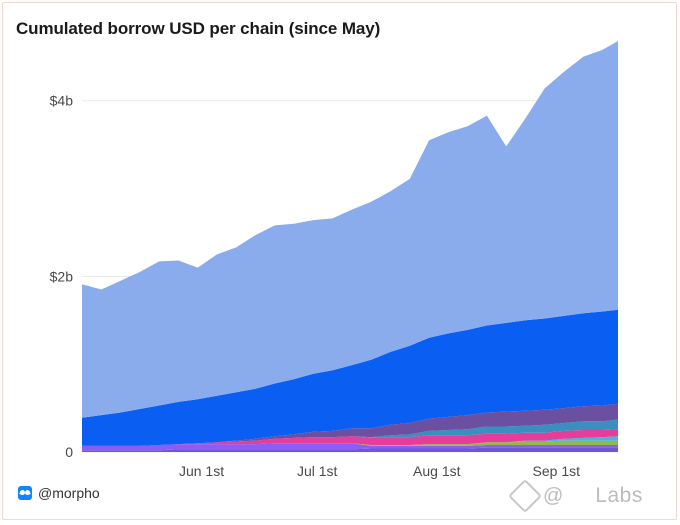 The height and width of the screenshot is (525, 680). Describe the element at coordinates (553, 495) in the screenshot. I see `watermark-at: @` at that location.